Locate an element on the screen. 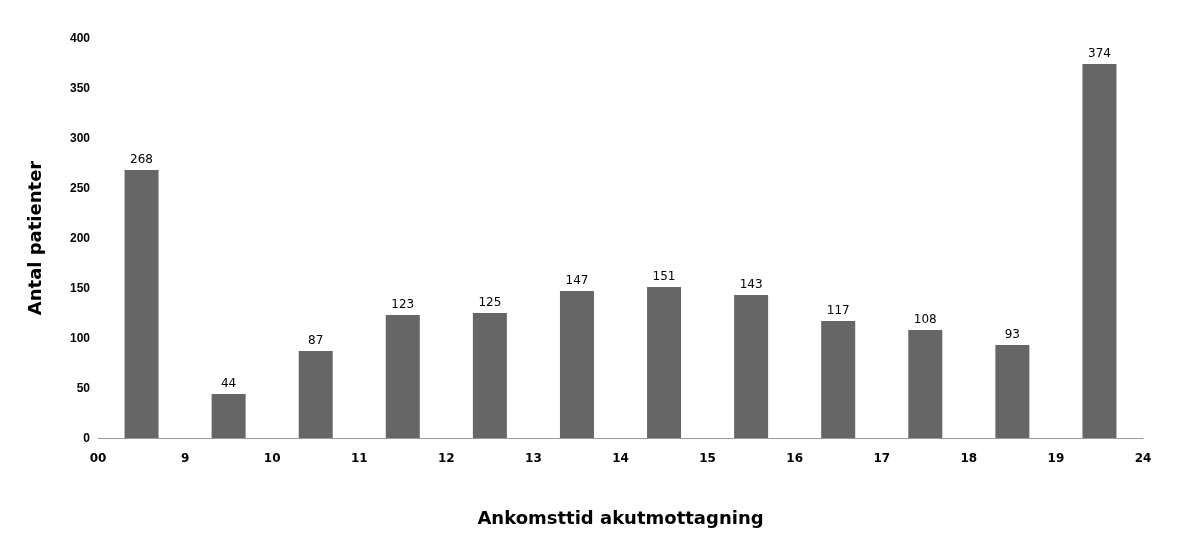  text: 10 is located at coordinates (272, 458).